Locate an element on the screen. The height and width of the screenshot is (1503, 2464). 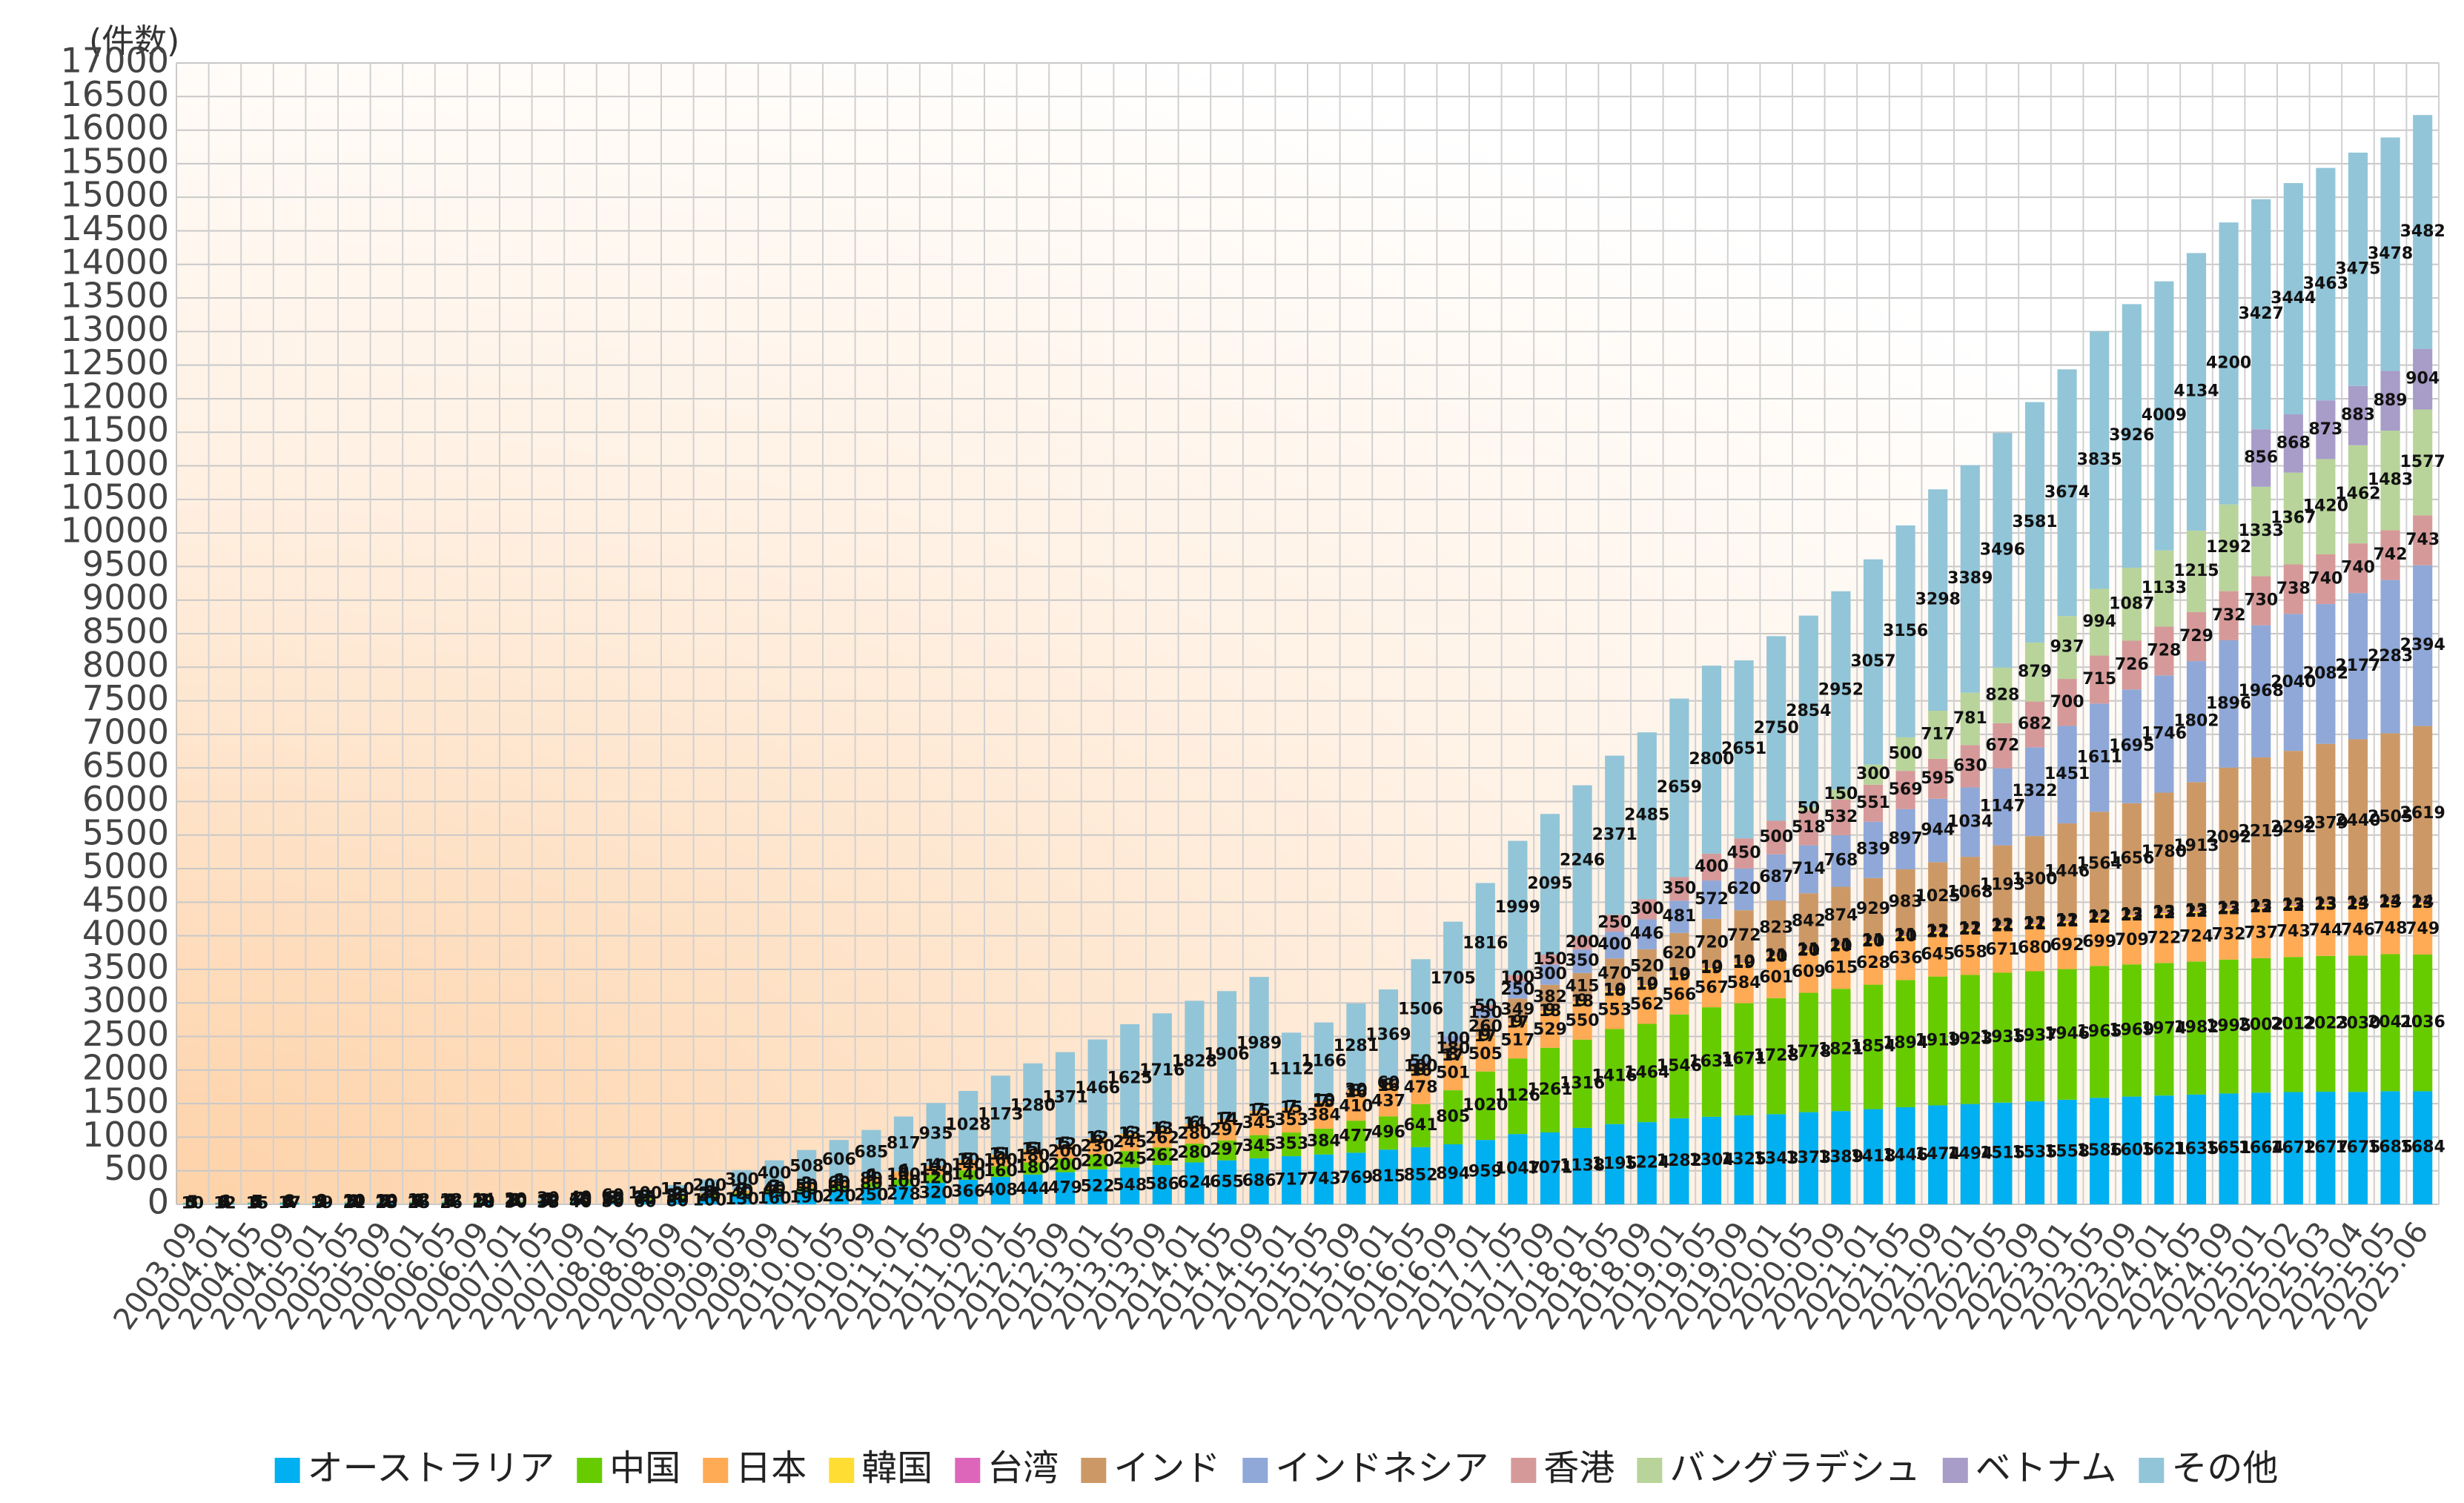
data-label: 1705 is located at coordinates (1453, 978).